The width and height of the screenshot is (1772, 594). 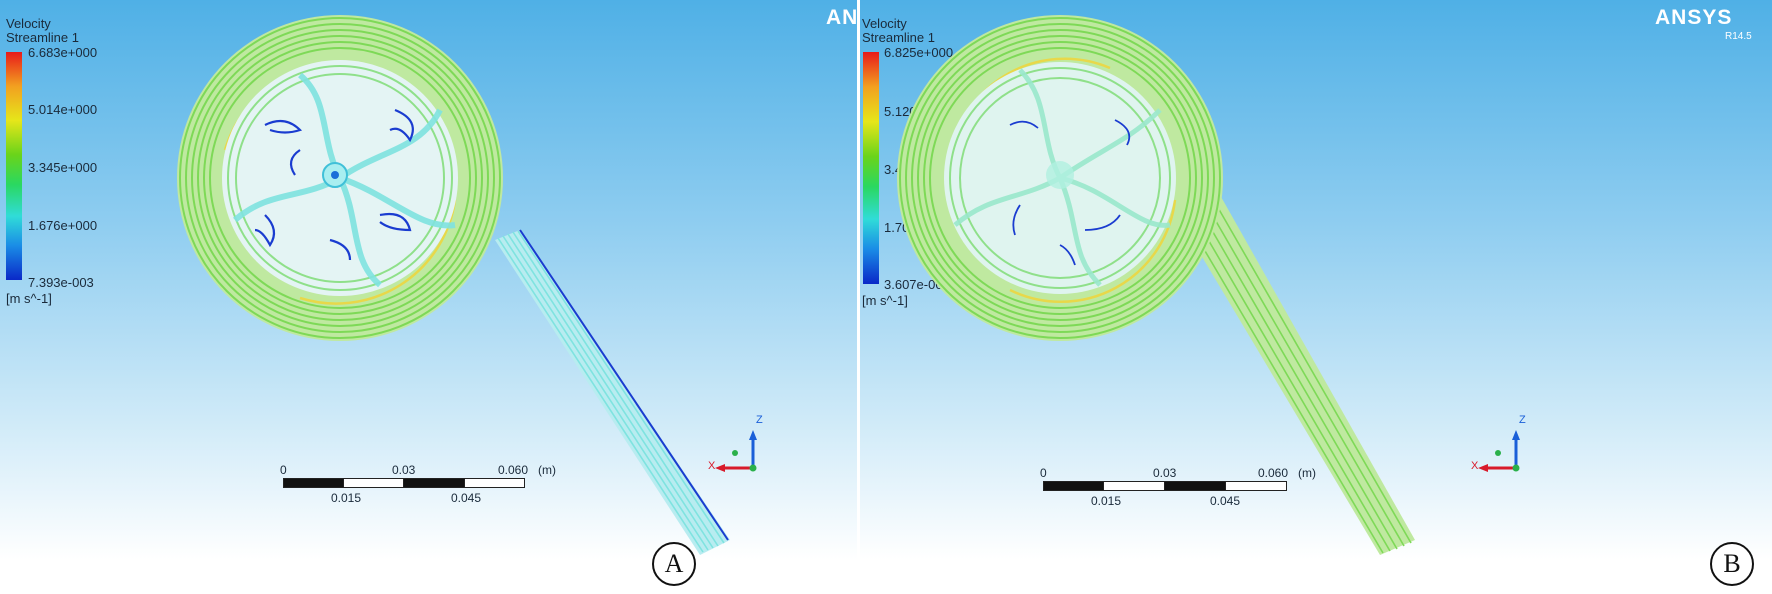 What do you see at coordinates (841, 17) in the screenshot?
I see `ansys-logo: AN` at bounding box center [841, 17].